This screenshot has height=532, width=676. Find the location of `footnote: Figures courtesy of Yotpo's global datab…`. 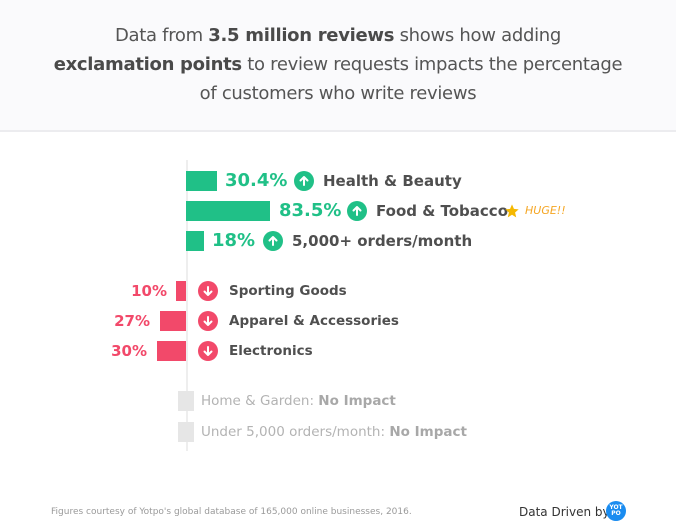

footnote: Figures courtesy of Yotpo's global datab… is located at coordinates (231, 512).